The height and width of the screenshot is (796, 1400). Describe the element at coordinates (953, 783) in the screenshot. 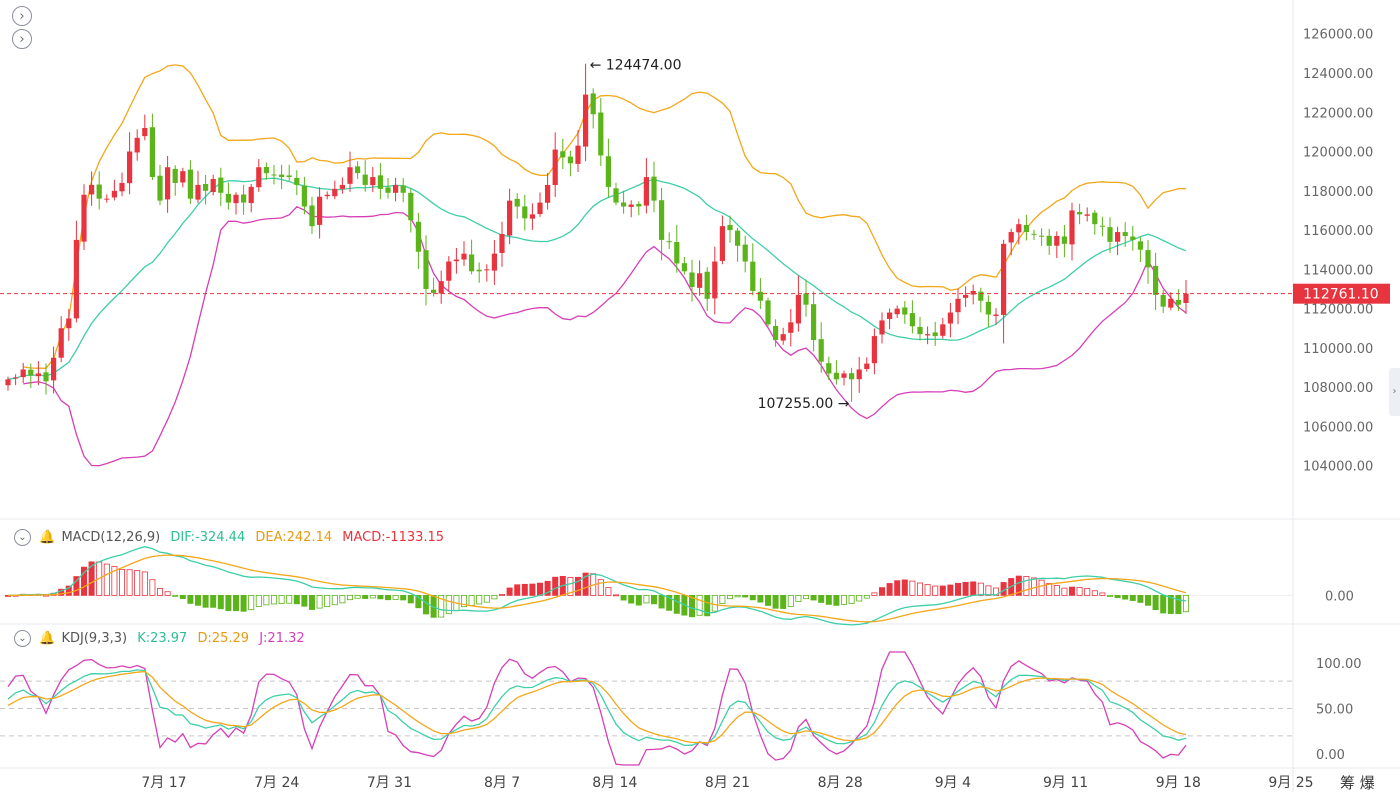

I see `x-tick-label: 9月 4` at that location.